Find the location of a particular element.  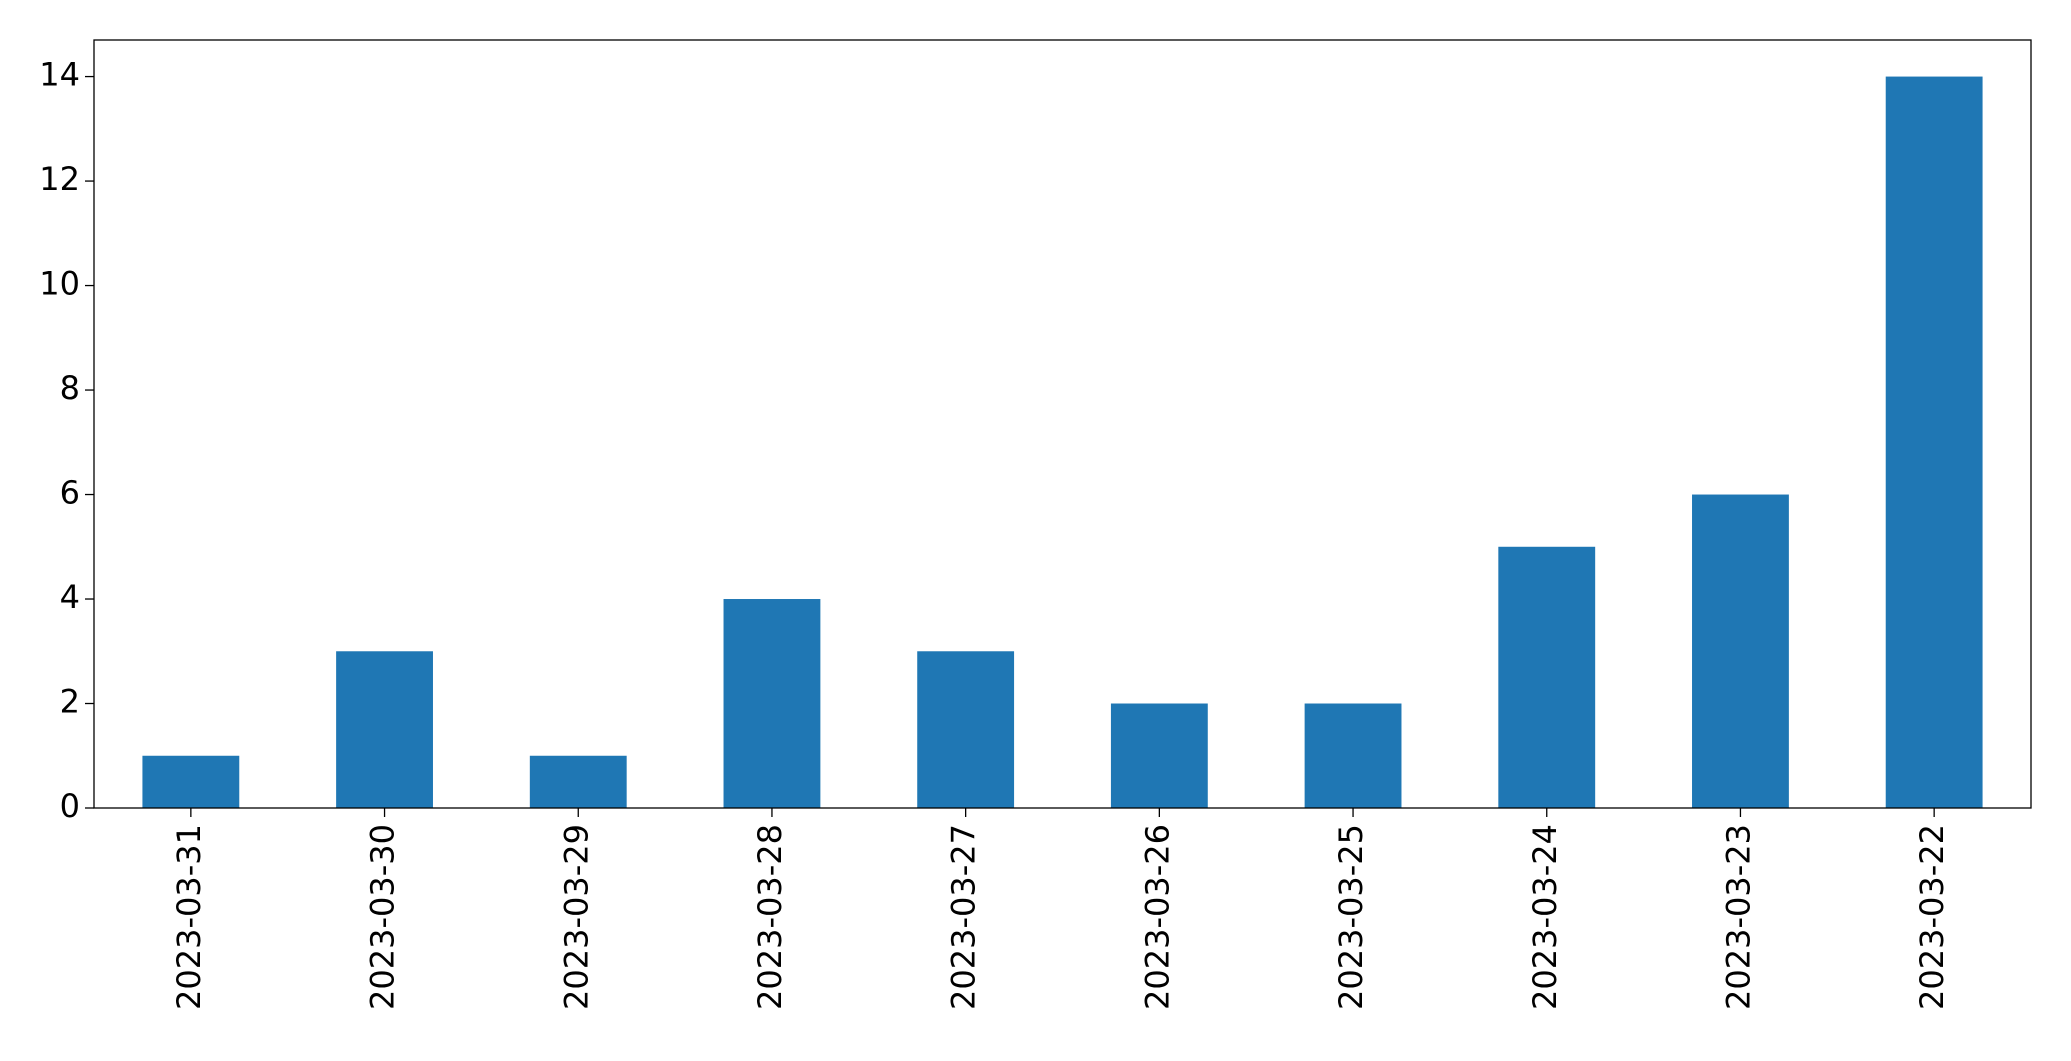

y-tick-label: 10 is located at coordinates (59, 284).